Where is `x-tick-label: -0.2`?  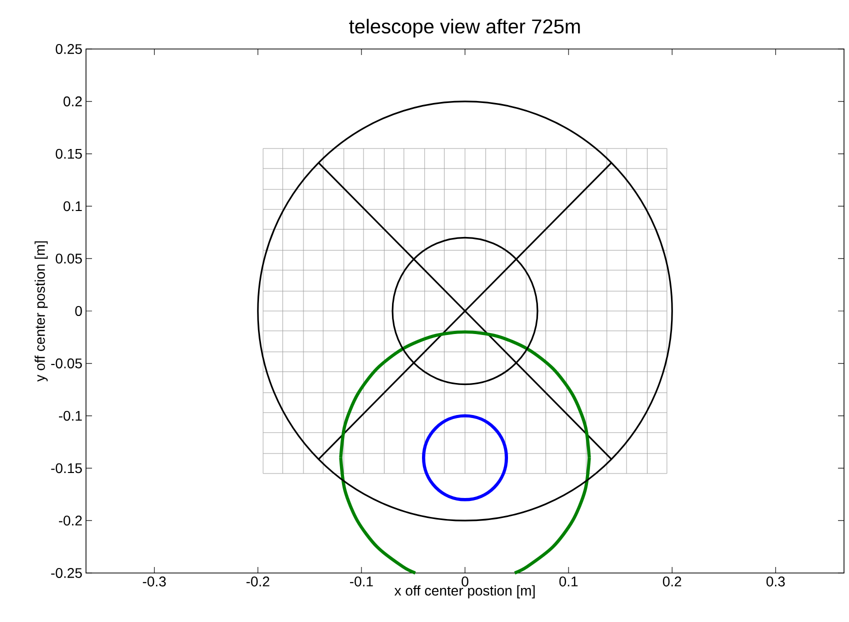
x-tick-label: -0.2 is located at coordinates (258, 581).